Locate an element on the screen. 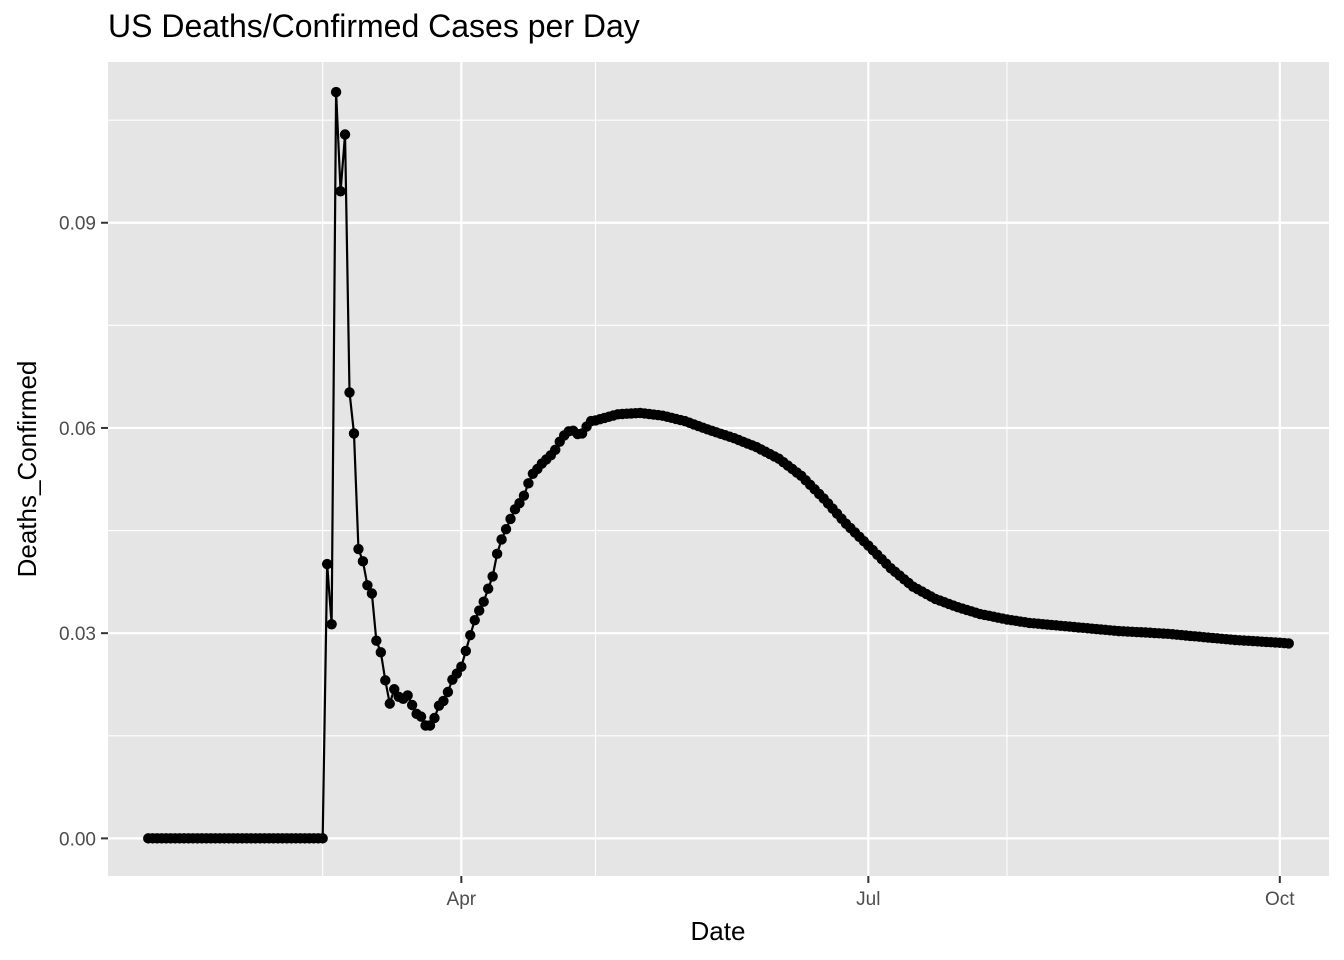 The width and height of the screenshot is (1344, 960). y-tick-label: 0.03 is located at coordinates (77, 634).